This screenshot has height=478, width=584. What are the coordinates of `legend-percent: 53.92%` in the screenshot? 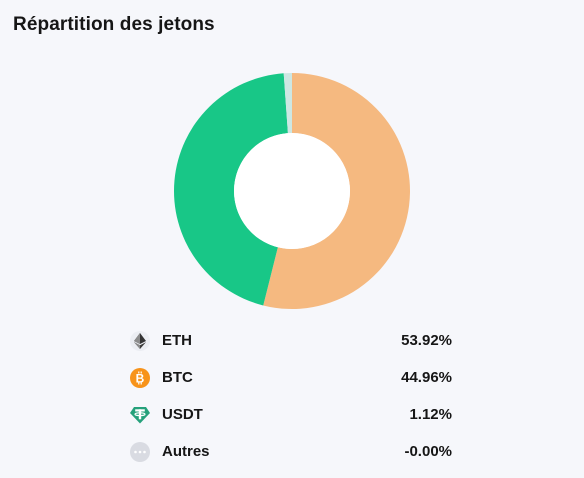 It's located at (426, 340).